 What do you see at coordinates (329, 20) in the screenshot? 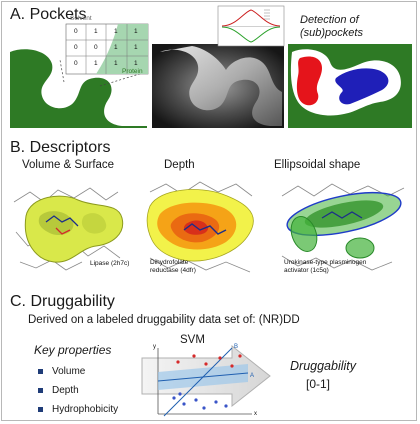
I see `detection-title-line1: Detection of` at bounding box center [329, 20].